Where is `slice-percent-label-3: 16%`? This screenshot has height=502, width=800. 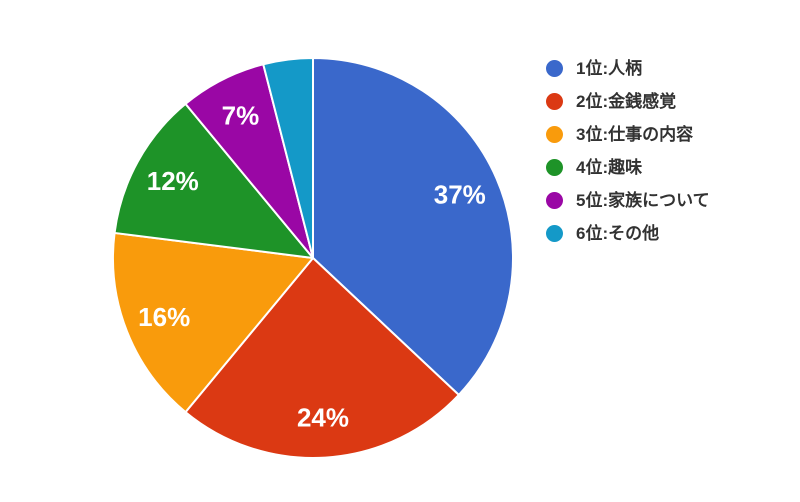
slice-percent-label-3: 16% is located at coordinates (164, 317).